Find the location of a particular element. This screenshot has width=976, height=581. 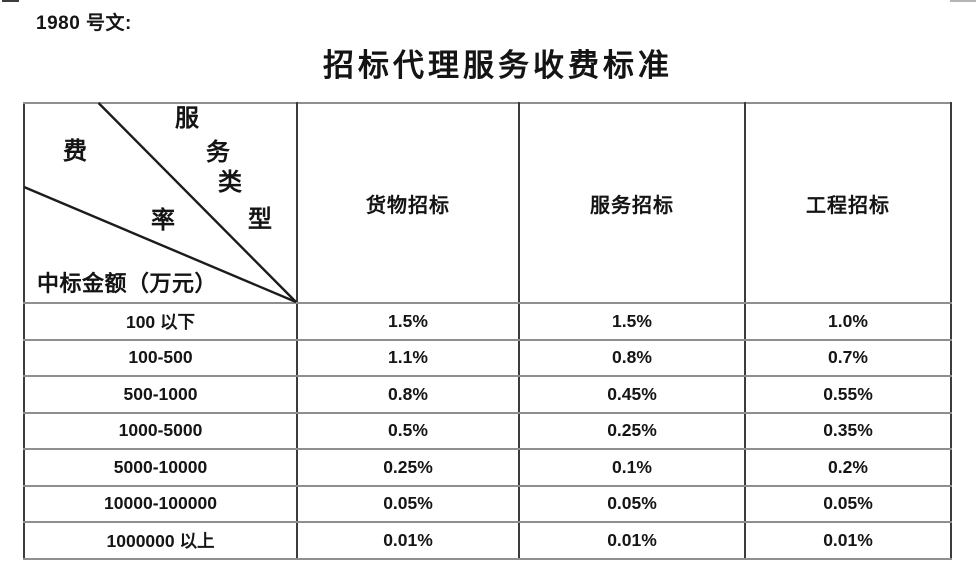

column-header-goods: 货物招标 is located at coordinates (408, 203).